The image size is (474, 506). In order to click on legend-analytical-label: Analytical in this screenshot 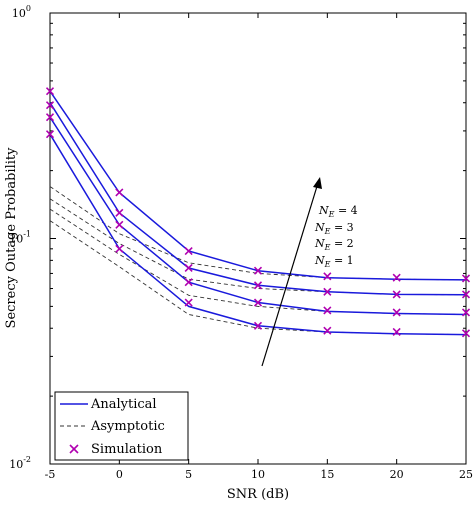, I will do `click(123, 404)`.